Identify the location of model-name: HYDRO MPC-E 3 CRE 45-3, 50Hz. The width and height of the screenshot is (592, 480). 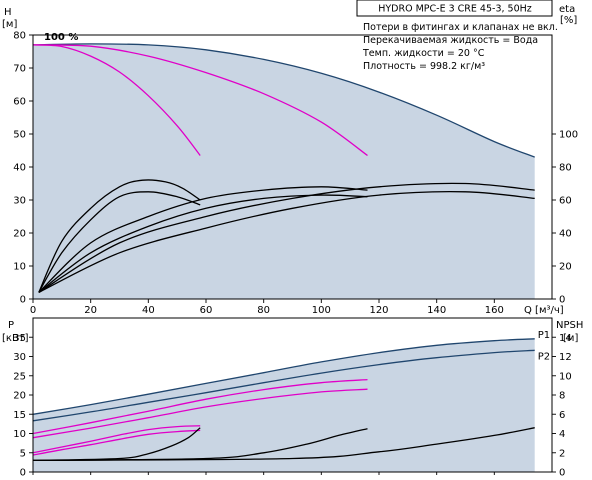
(455, 9).